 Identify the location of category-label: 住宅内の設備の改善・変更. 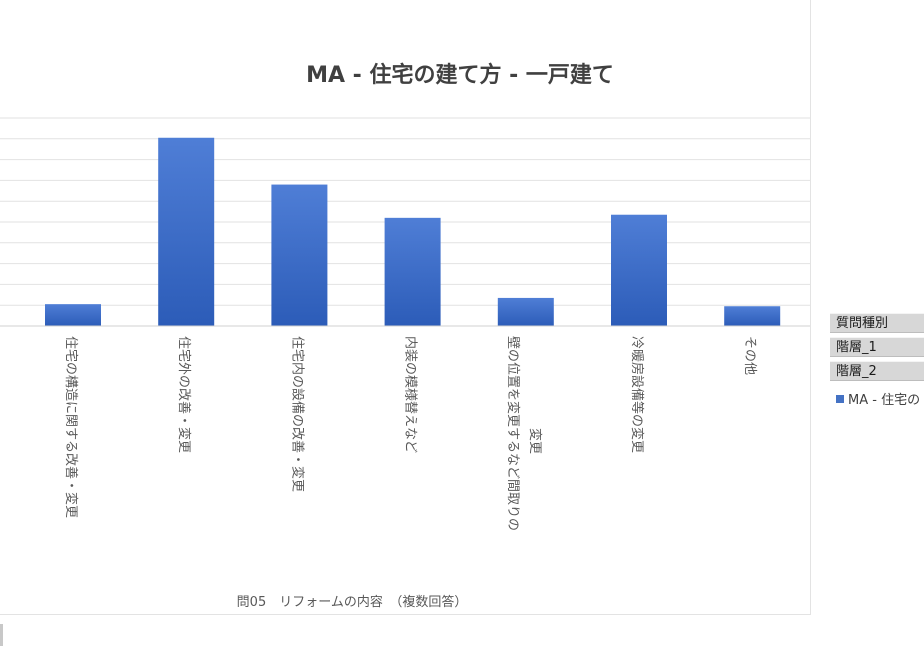
(297, 414).